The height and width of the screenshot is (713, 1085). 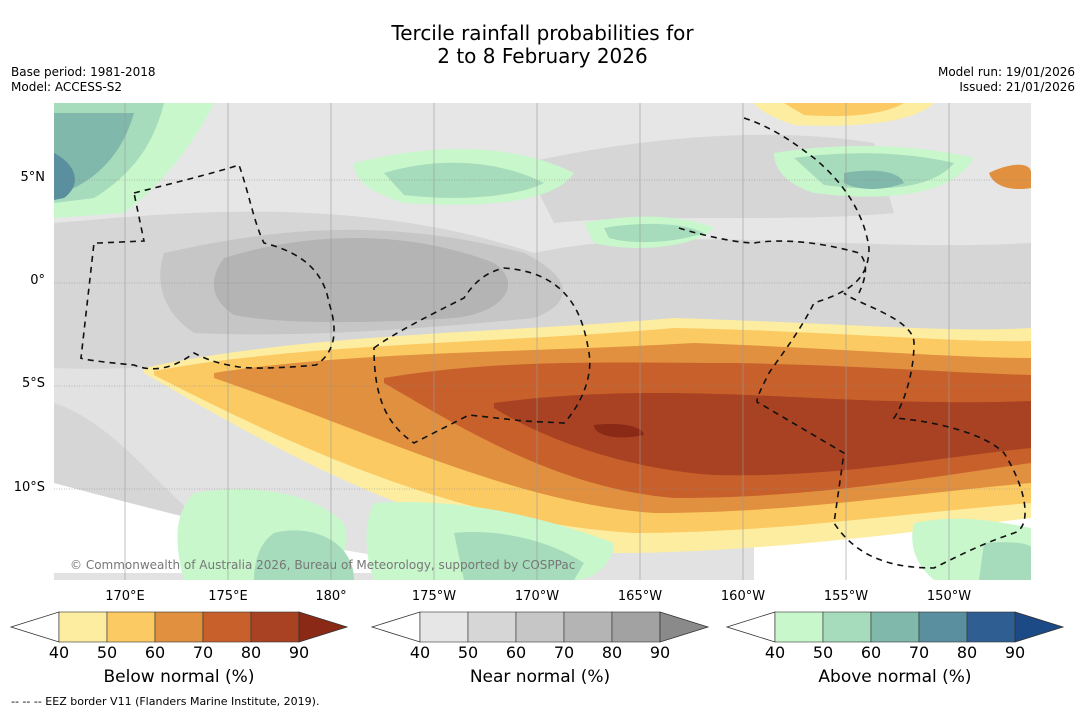 I want to click on lat-label-5s: 5°S, so click(x=33, y=383).